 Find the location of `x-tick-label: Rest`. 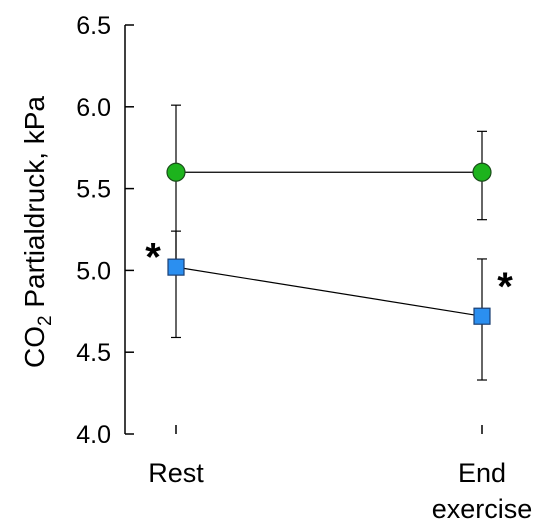

x-tick-label: Rest is located at coordinates (176, 473).